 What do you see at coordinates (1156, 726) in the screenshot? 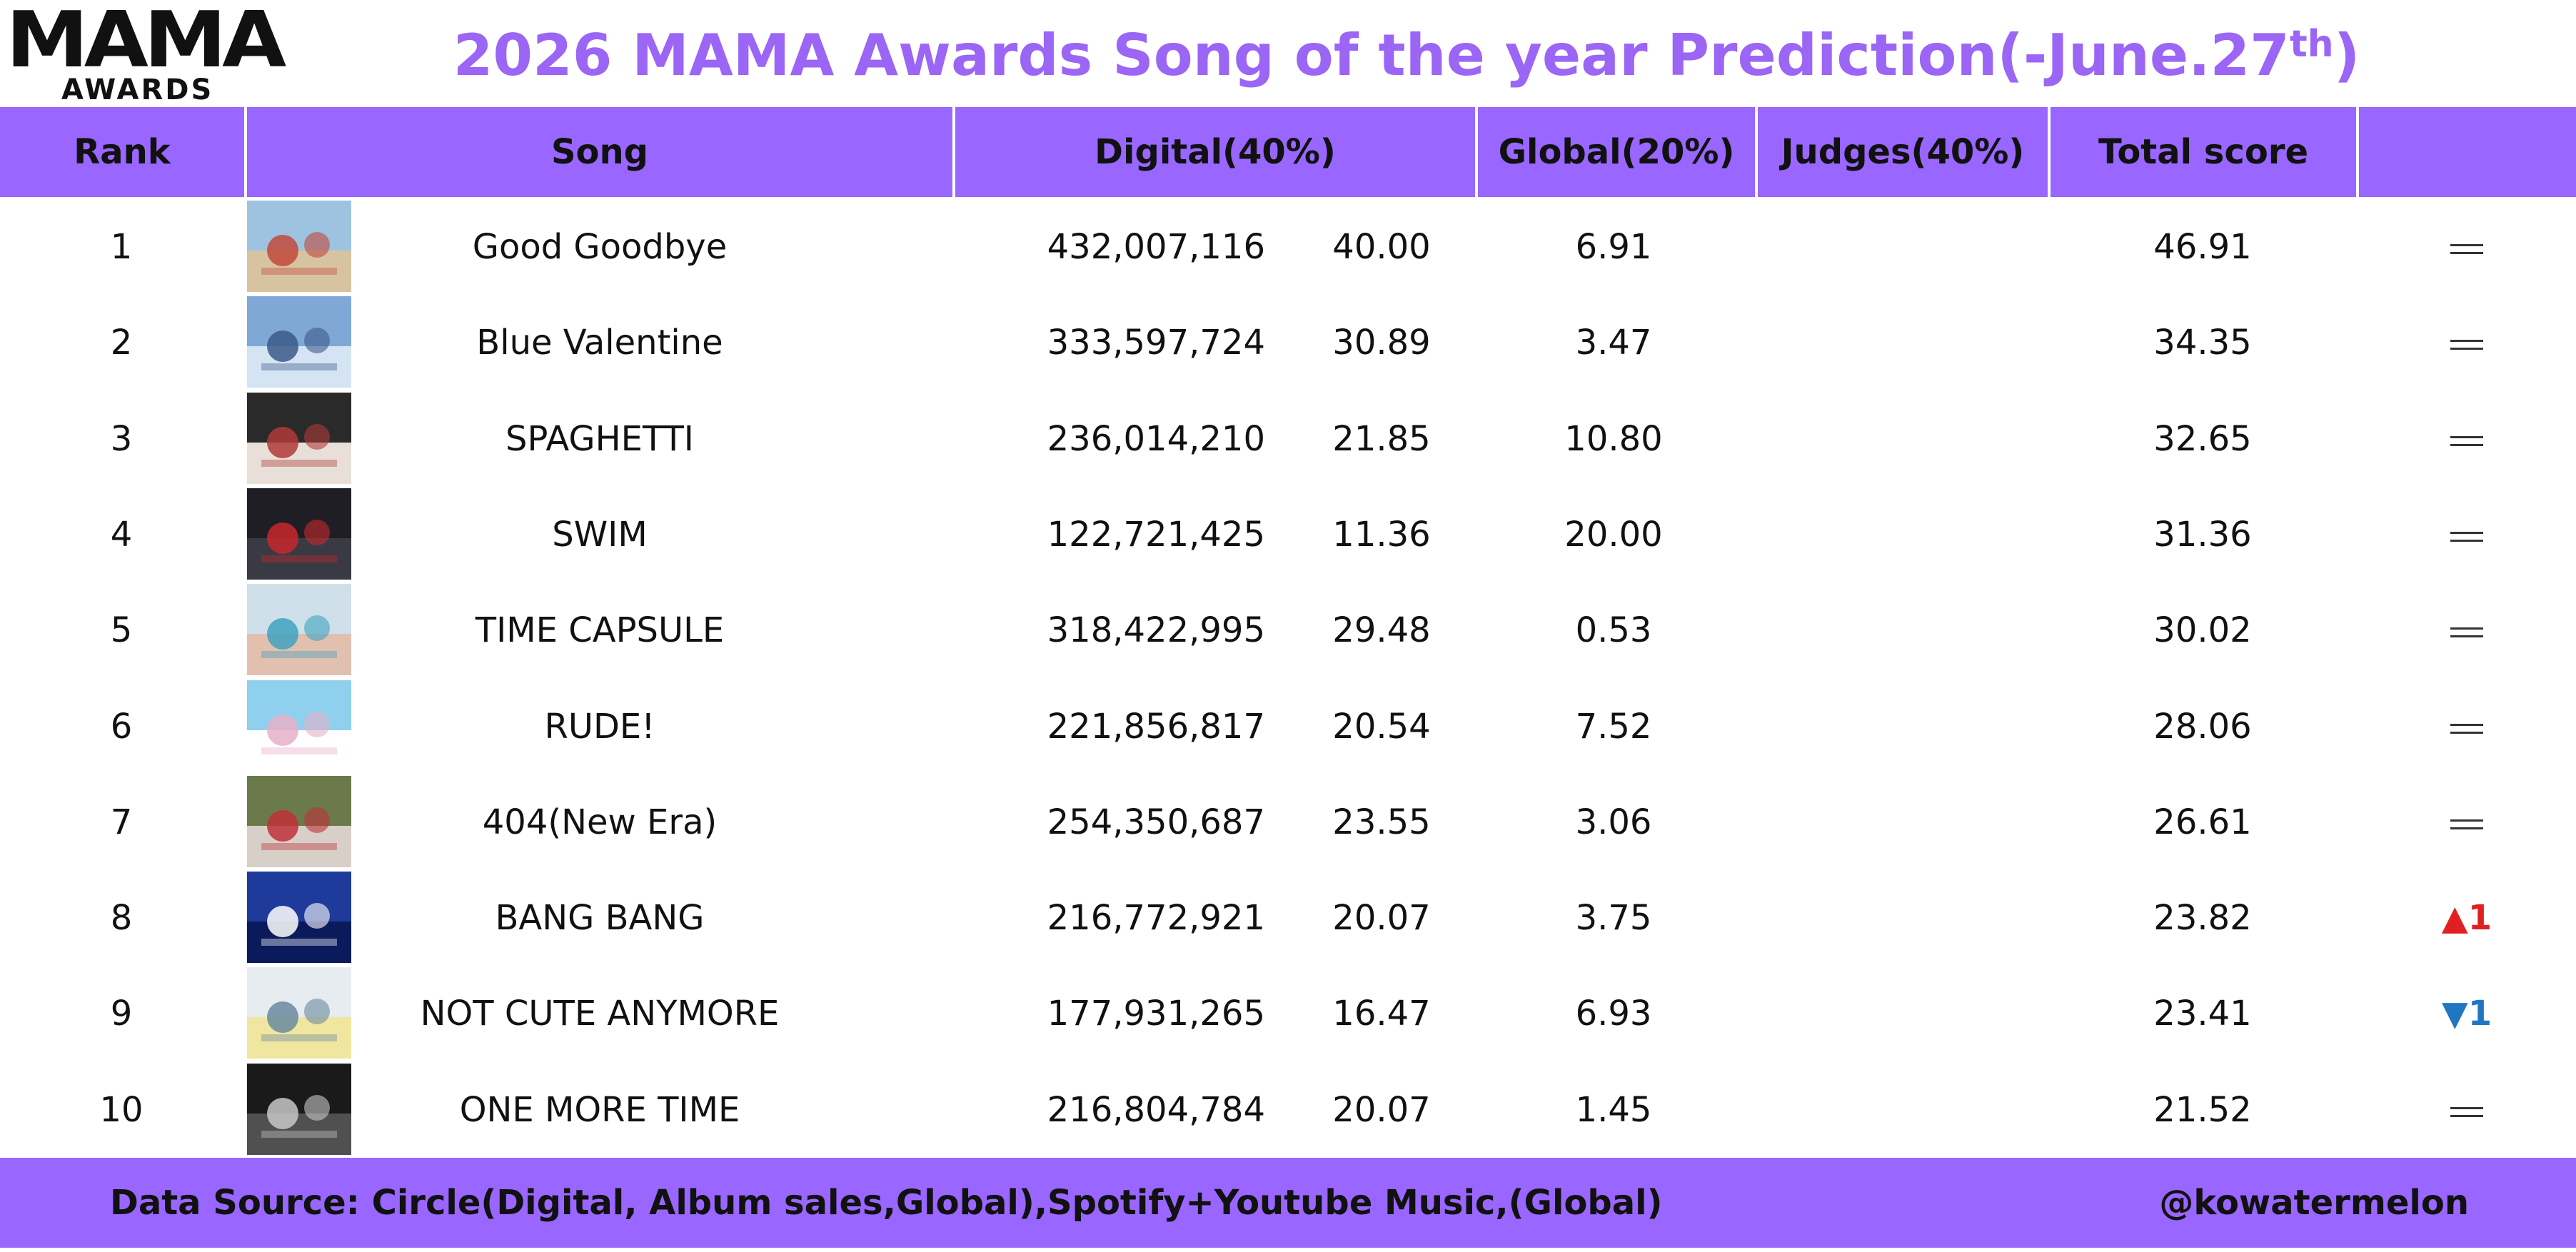
I see `digital-count: 221,856,817` at bounding box center [1156, 726].